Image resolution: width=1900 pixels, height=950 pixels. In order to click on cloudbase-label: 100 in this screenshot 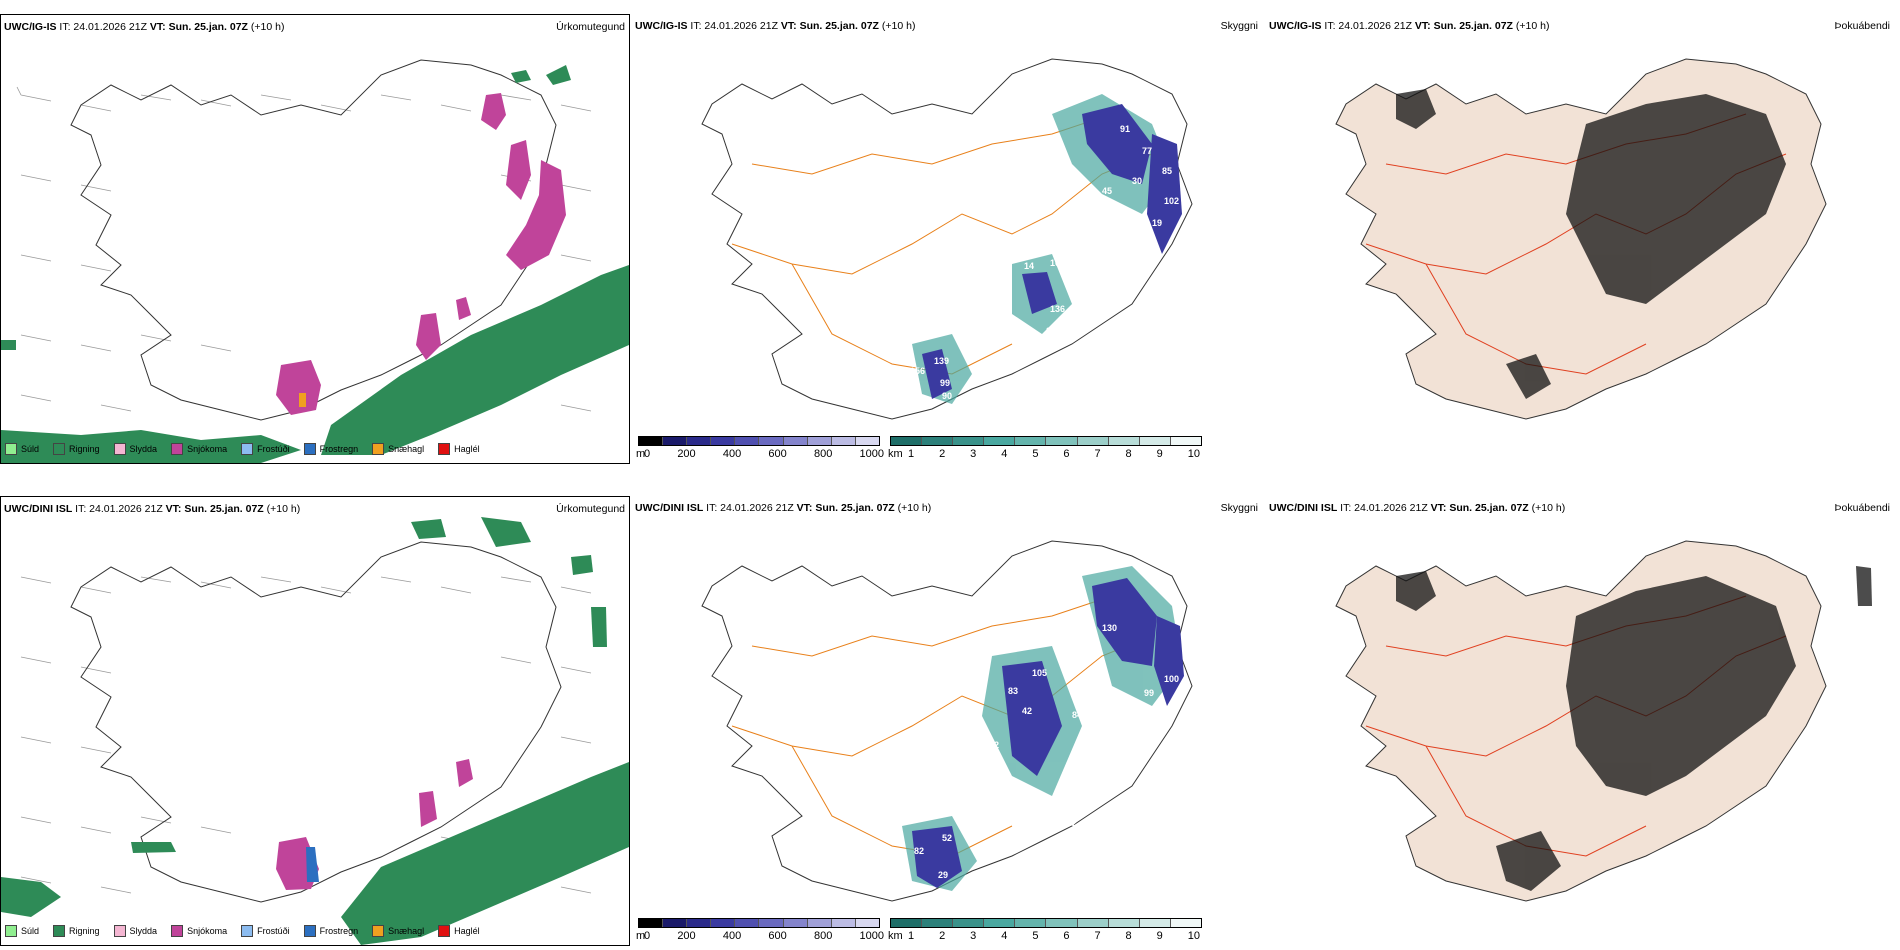, I will do `click(1171, 679)`.